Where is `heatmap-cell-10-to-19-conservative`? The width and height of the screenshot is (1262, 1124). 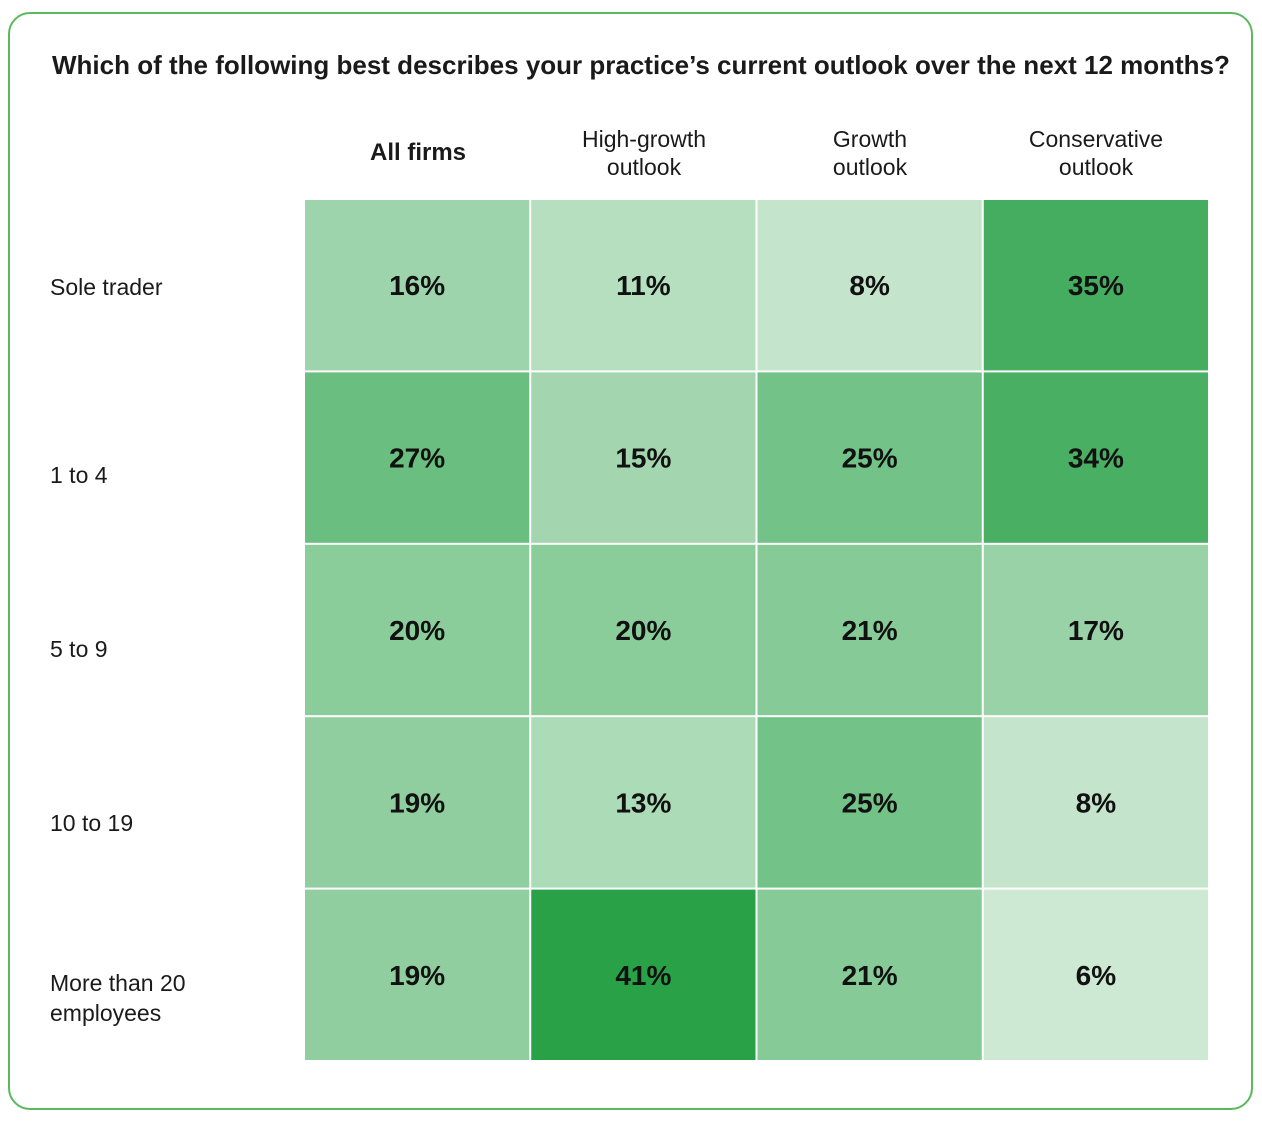
heatmap-cell-10-to-19-conservative is located at coordinates (1095, 802).